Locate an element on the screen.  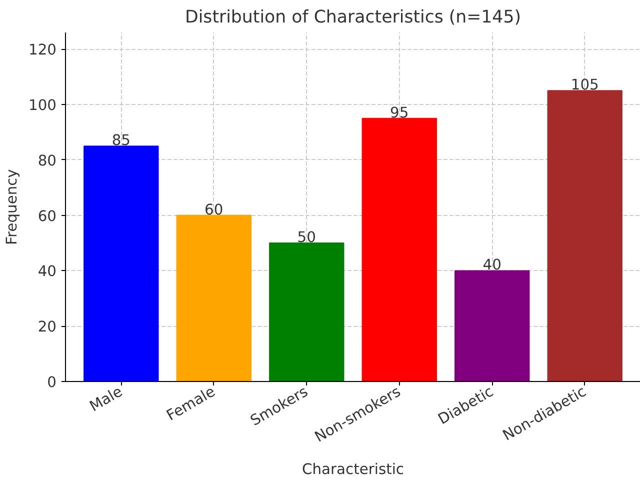
data-label: 40 is located at coordinates (492, 265).